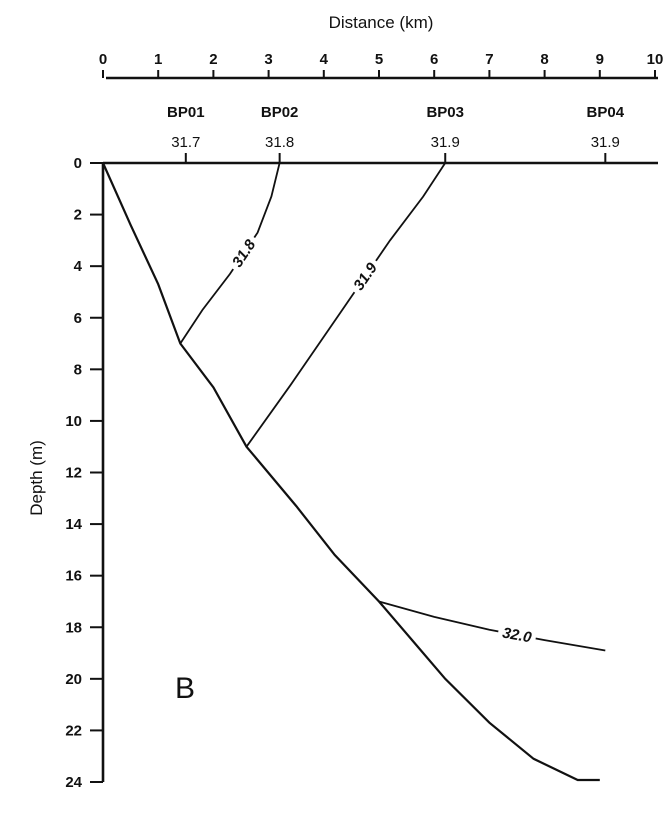 This screenshot has height=820, width=672. Describe the element at coordinates (396, 133) in the screenshot. I see `station-markers: BP01 31.7 BP02 31.8 BP03 31.9 BP04 31.9` at that location.